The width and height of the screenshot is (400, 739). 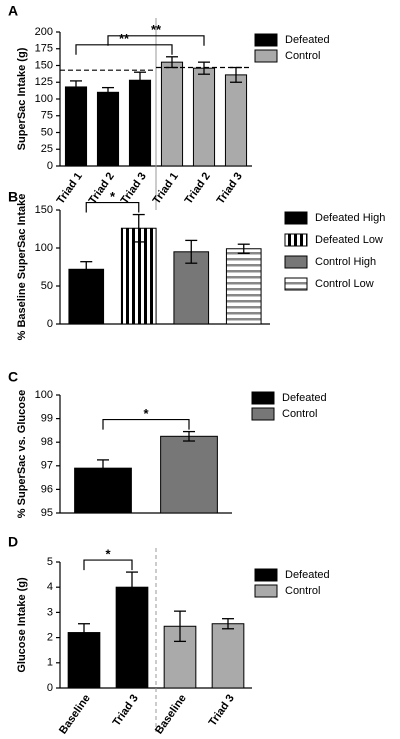 What do you see at coordinates (350, 218) in the screenshot?
I see `legend-label: Defeated High` at bounding box center [350, 218].